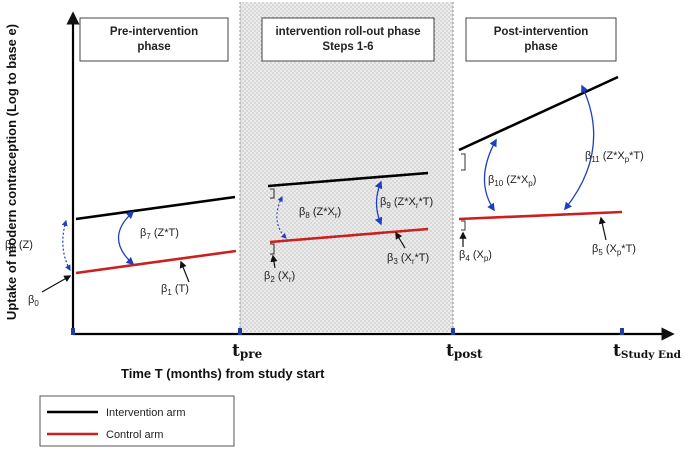 Image resolution: width=685 pixels, height=451 pixels. I want to click on arrow-b10, so click(490, 175).